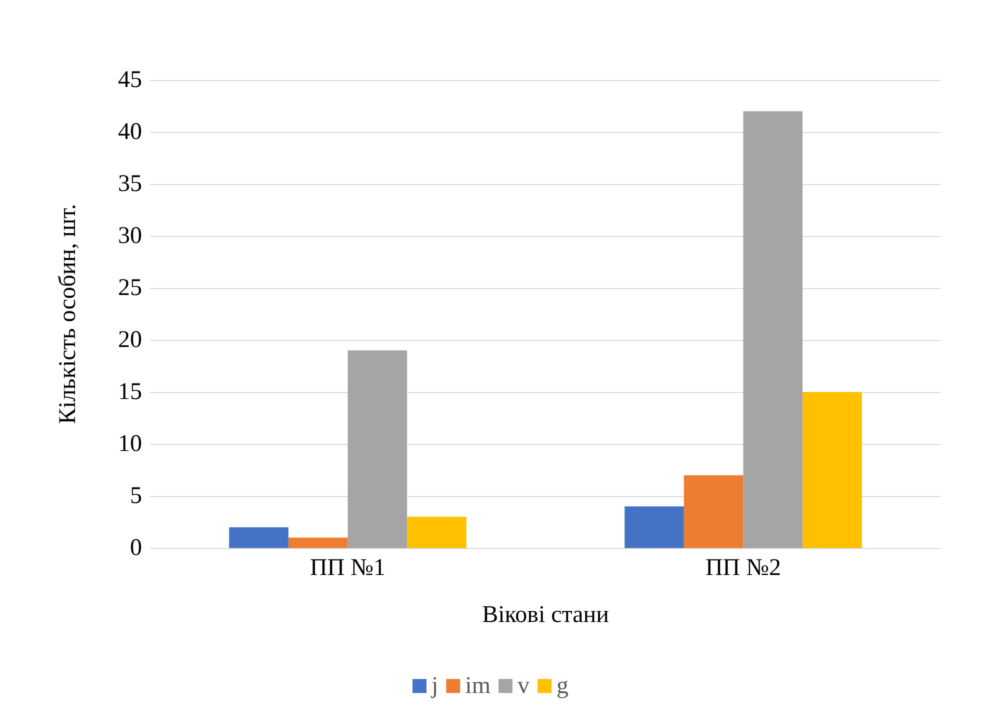 Image resolution: width=981 pixels, height=718 pixels. Describe the element at coordinates (136, 548) in the screenshot. I see `y-tick-label: 0` at that location.